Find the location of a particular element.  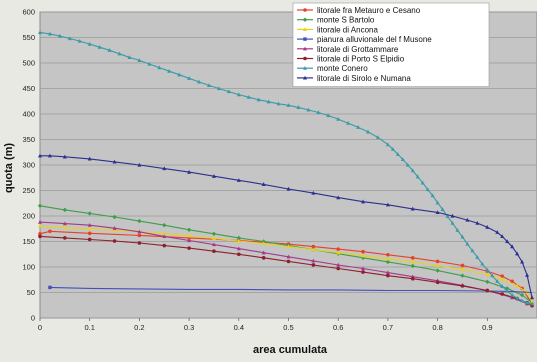

legend-label: litorale fra Metauro e Cesano is located at coordinates (369, 10).